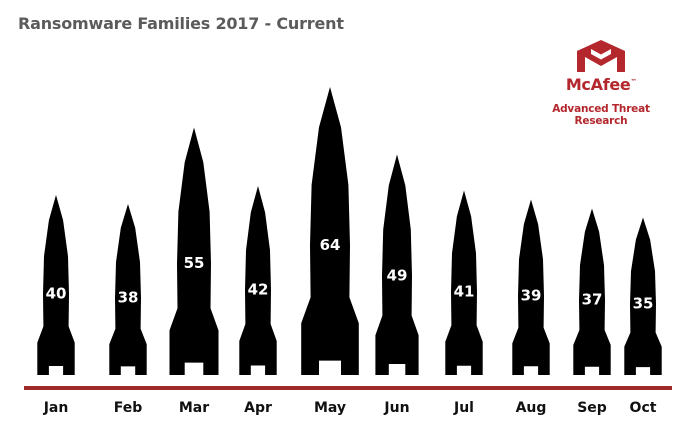 This screenshot has width=690, height=427. I want to click on rocket-bar-feb, so click(128, 289).